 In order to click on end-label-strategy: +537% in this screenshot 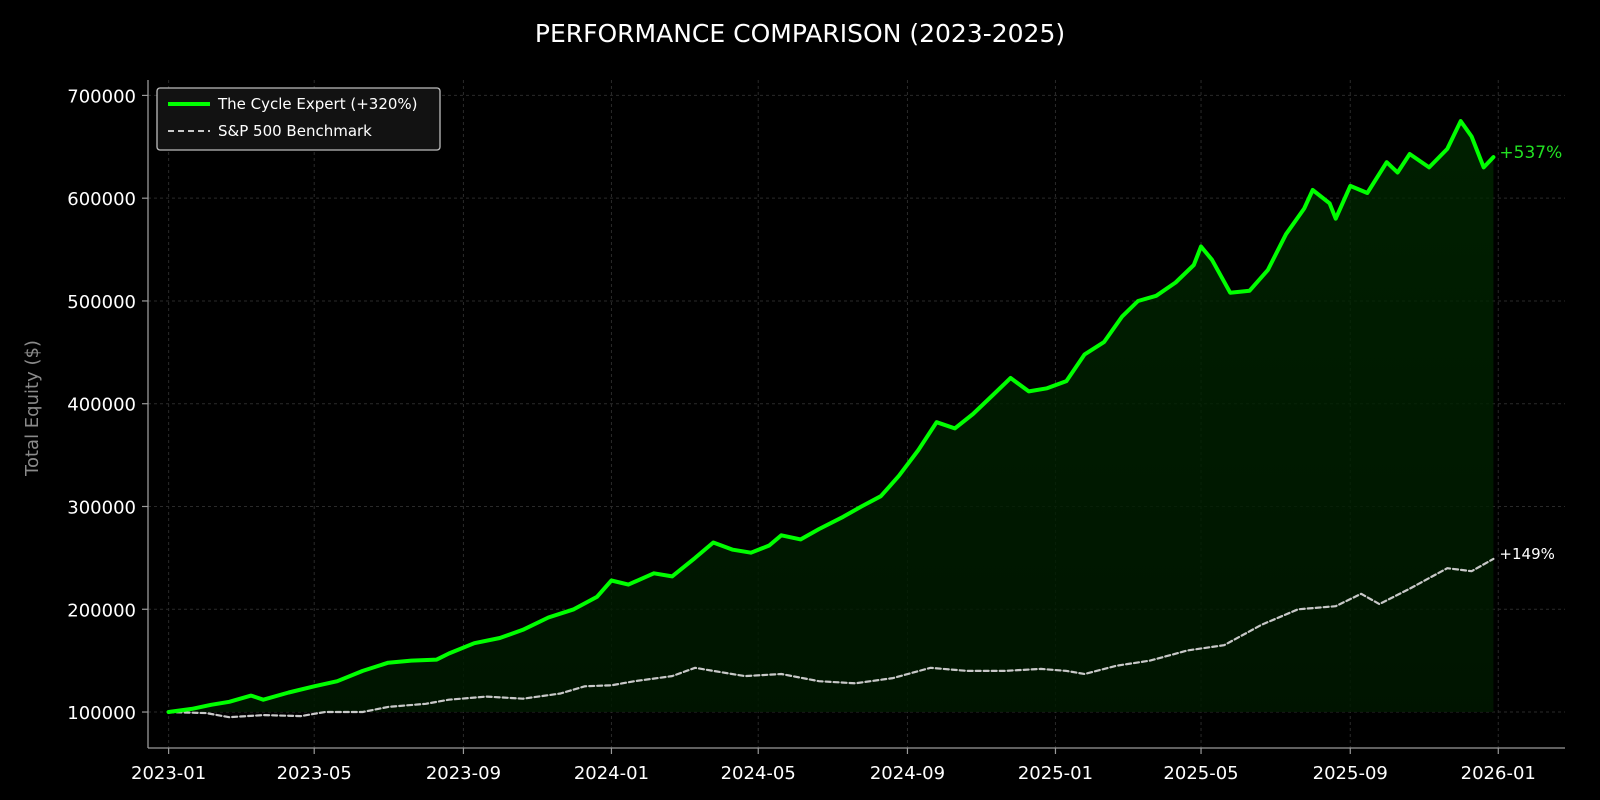, I will do `click(1530, 153)`.